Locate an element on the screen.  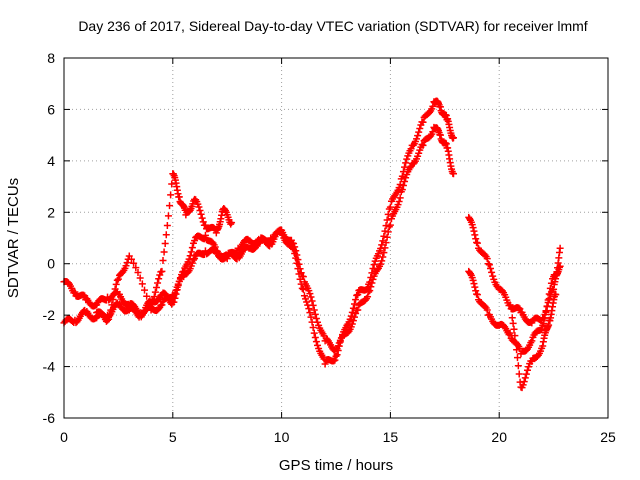
y-tick-label: 0 is located at coordinates (51, 264).